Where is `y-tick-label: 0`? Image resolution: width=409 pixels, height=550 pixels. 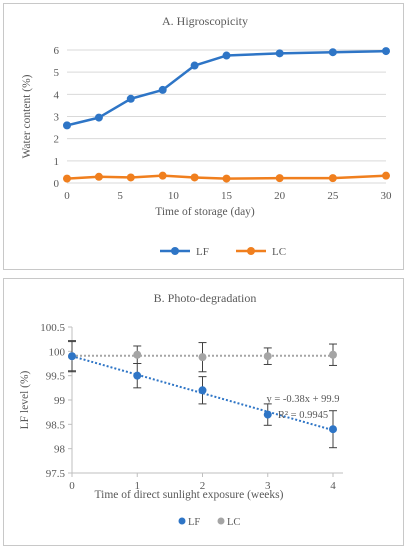 y-tick-label: 0 is located at coordinates (57, 184).